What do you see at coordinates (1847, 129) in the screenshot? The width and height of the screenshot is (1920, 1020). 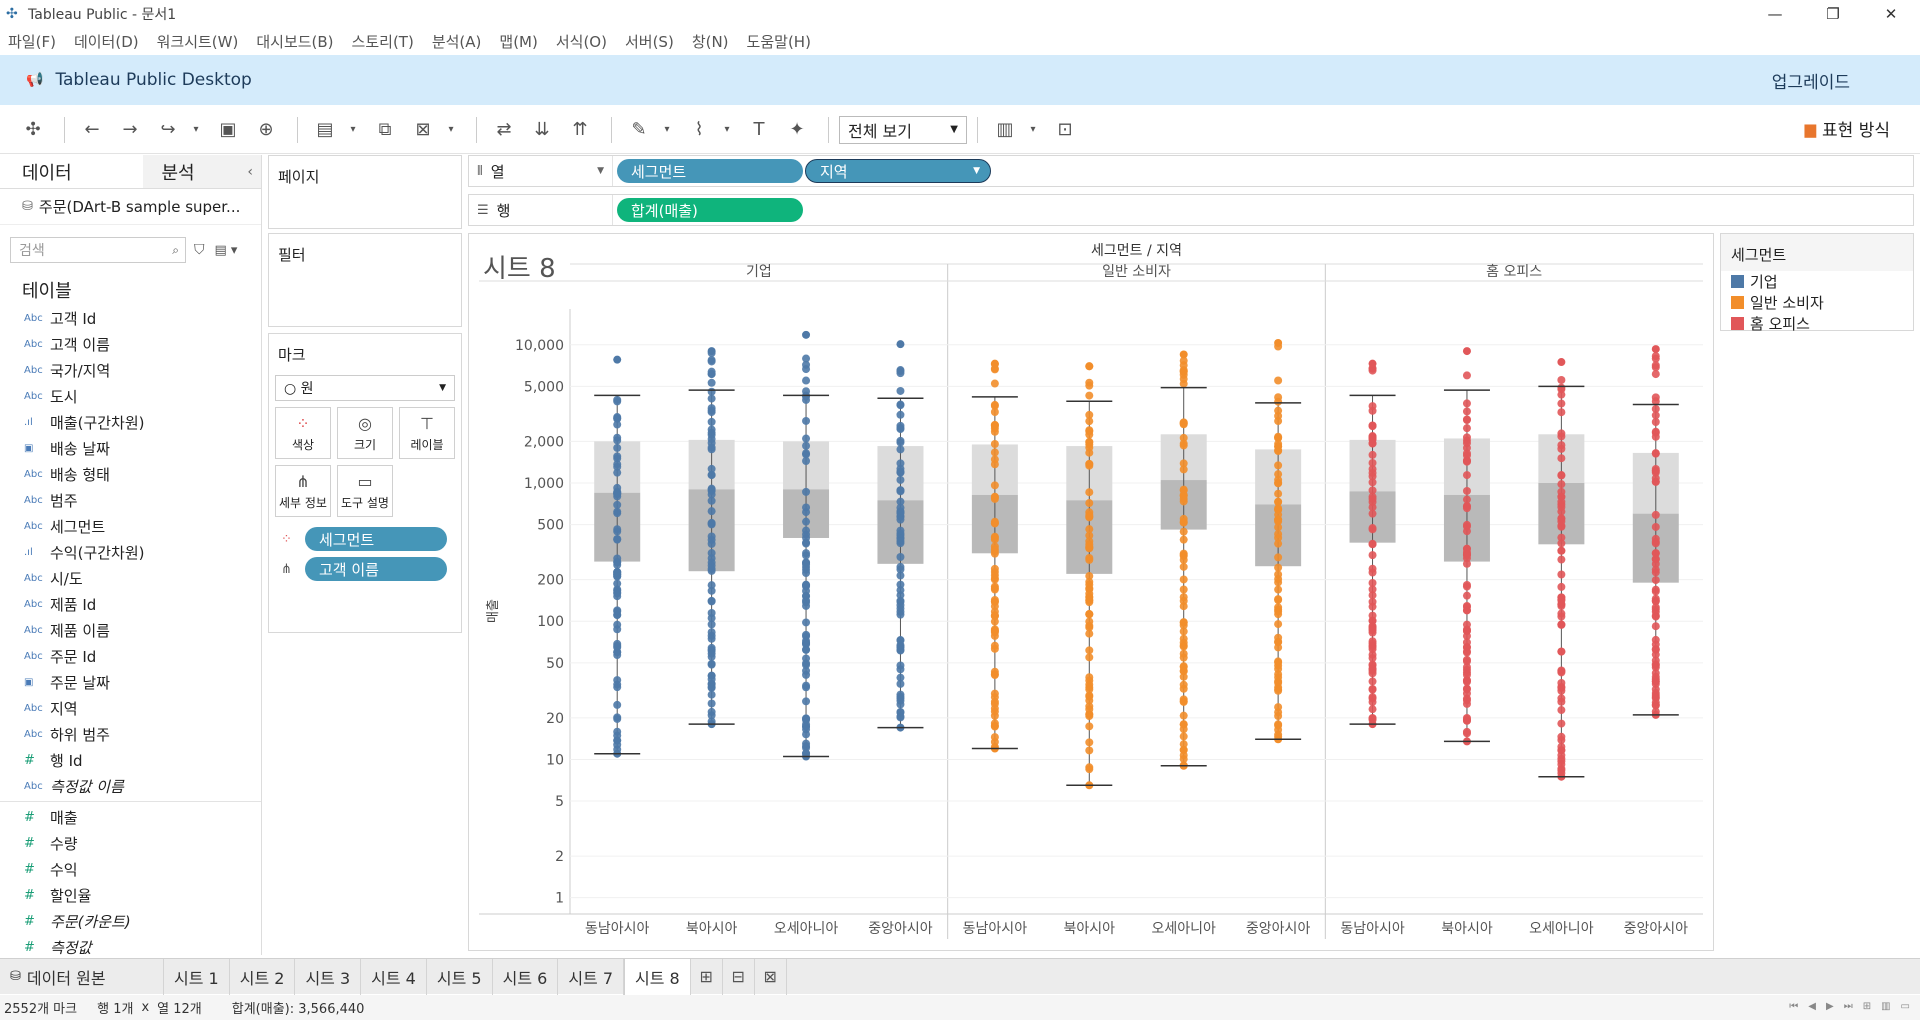 I see `show-me-button: ▆ 표현 방식` at bounding box center [1847, 129].